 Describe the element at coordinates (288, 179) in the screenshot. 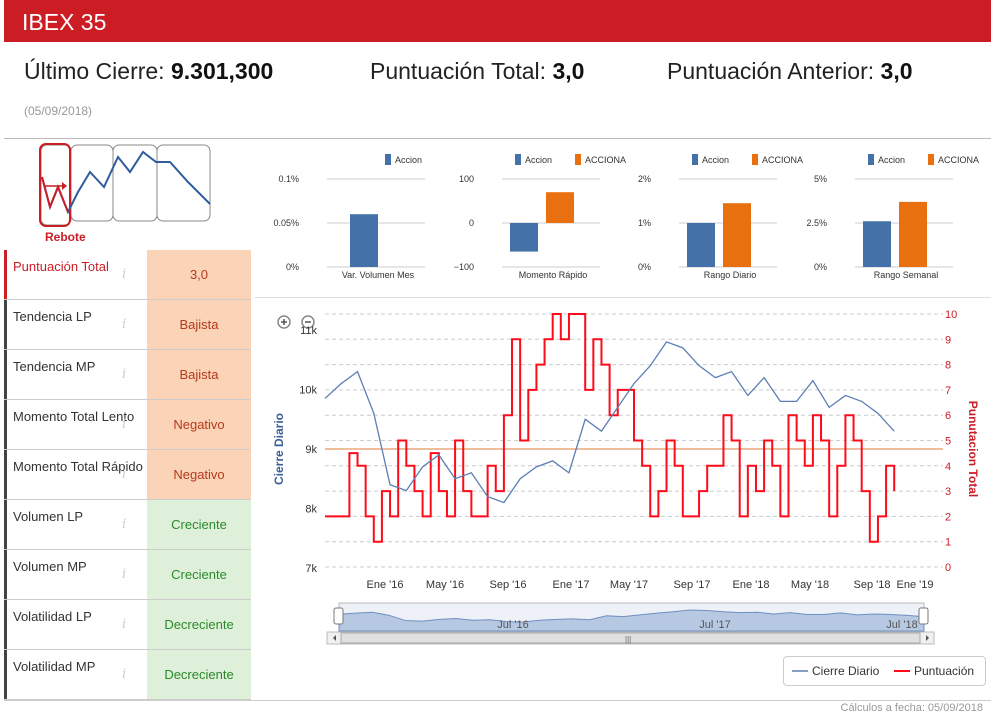

I see `y-tick-label: 0.1%` at that location.